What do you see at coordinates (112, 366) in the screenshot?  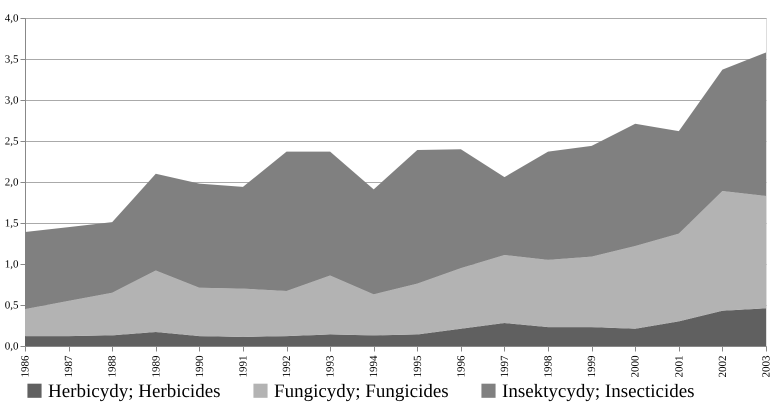 I see `x-tick-label: 1988` at bounding box center [112, 366].